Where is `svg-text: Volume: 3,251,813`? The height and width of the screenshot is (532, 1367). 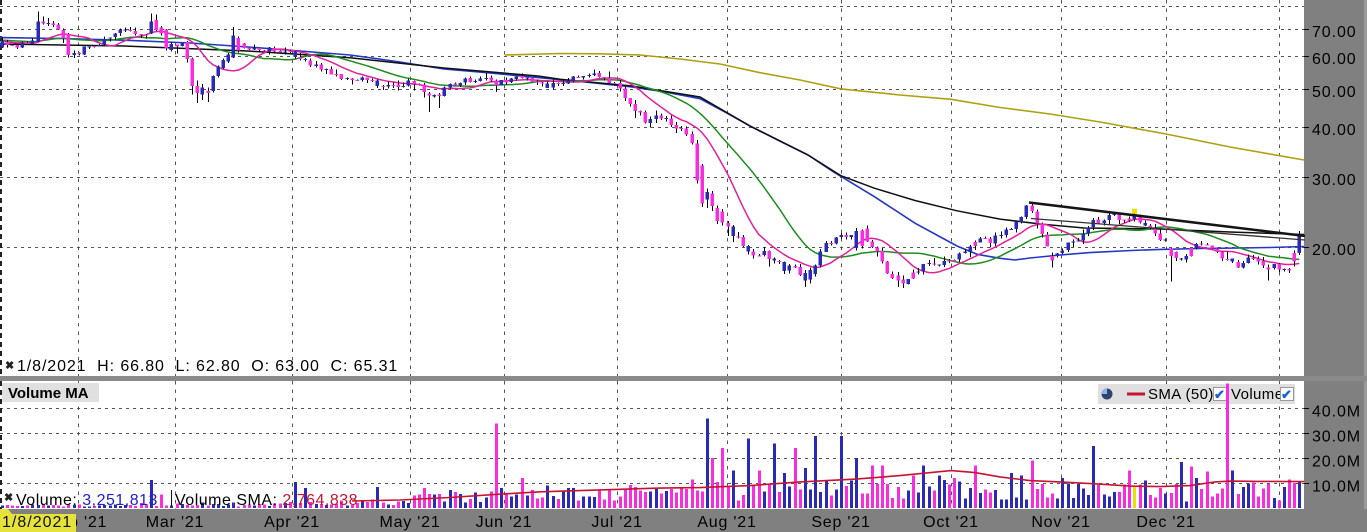 svg-text: Volume: 3,251,813 is located at coordinates (87, 500).